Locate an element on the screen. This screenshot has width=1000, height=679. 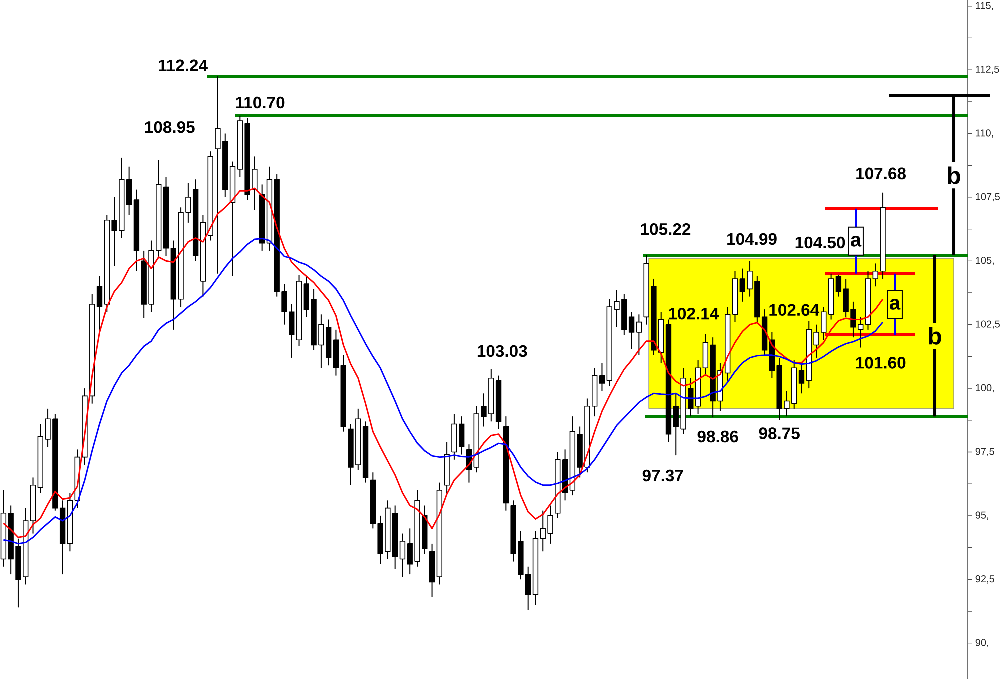
annotation: 108.95 is located at coordinates (170, 127).